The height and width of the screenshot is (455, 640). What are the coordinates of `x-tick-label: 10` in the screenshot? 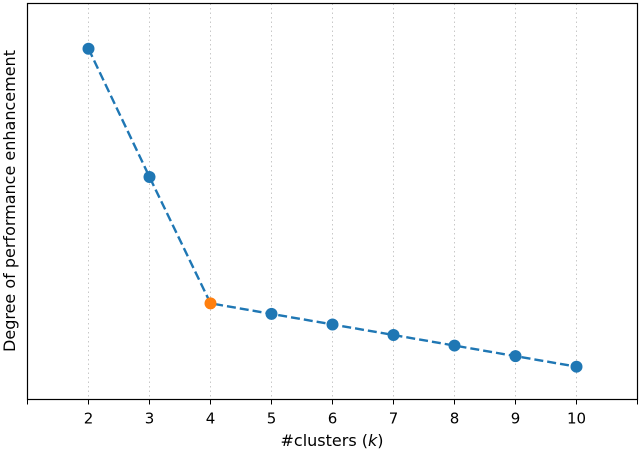 It's located at (576, 419).